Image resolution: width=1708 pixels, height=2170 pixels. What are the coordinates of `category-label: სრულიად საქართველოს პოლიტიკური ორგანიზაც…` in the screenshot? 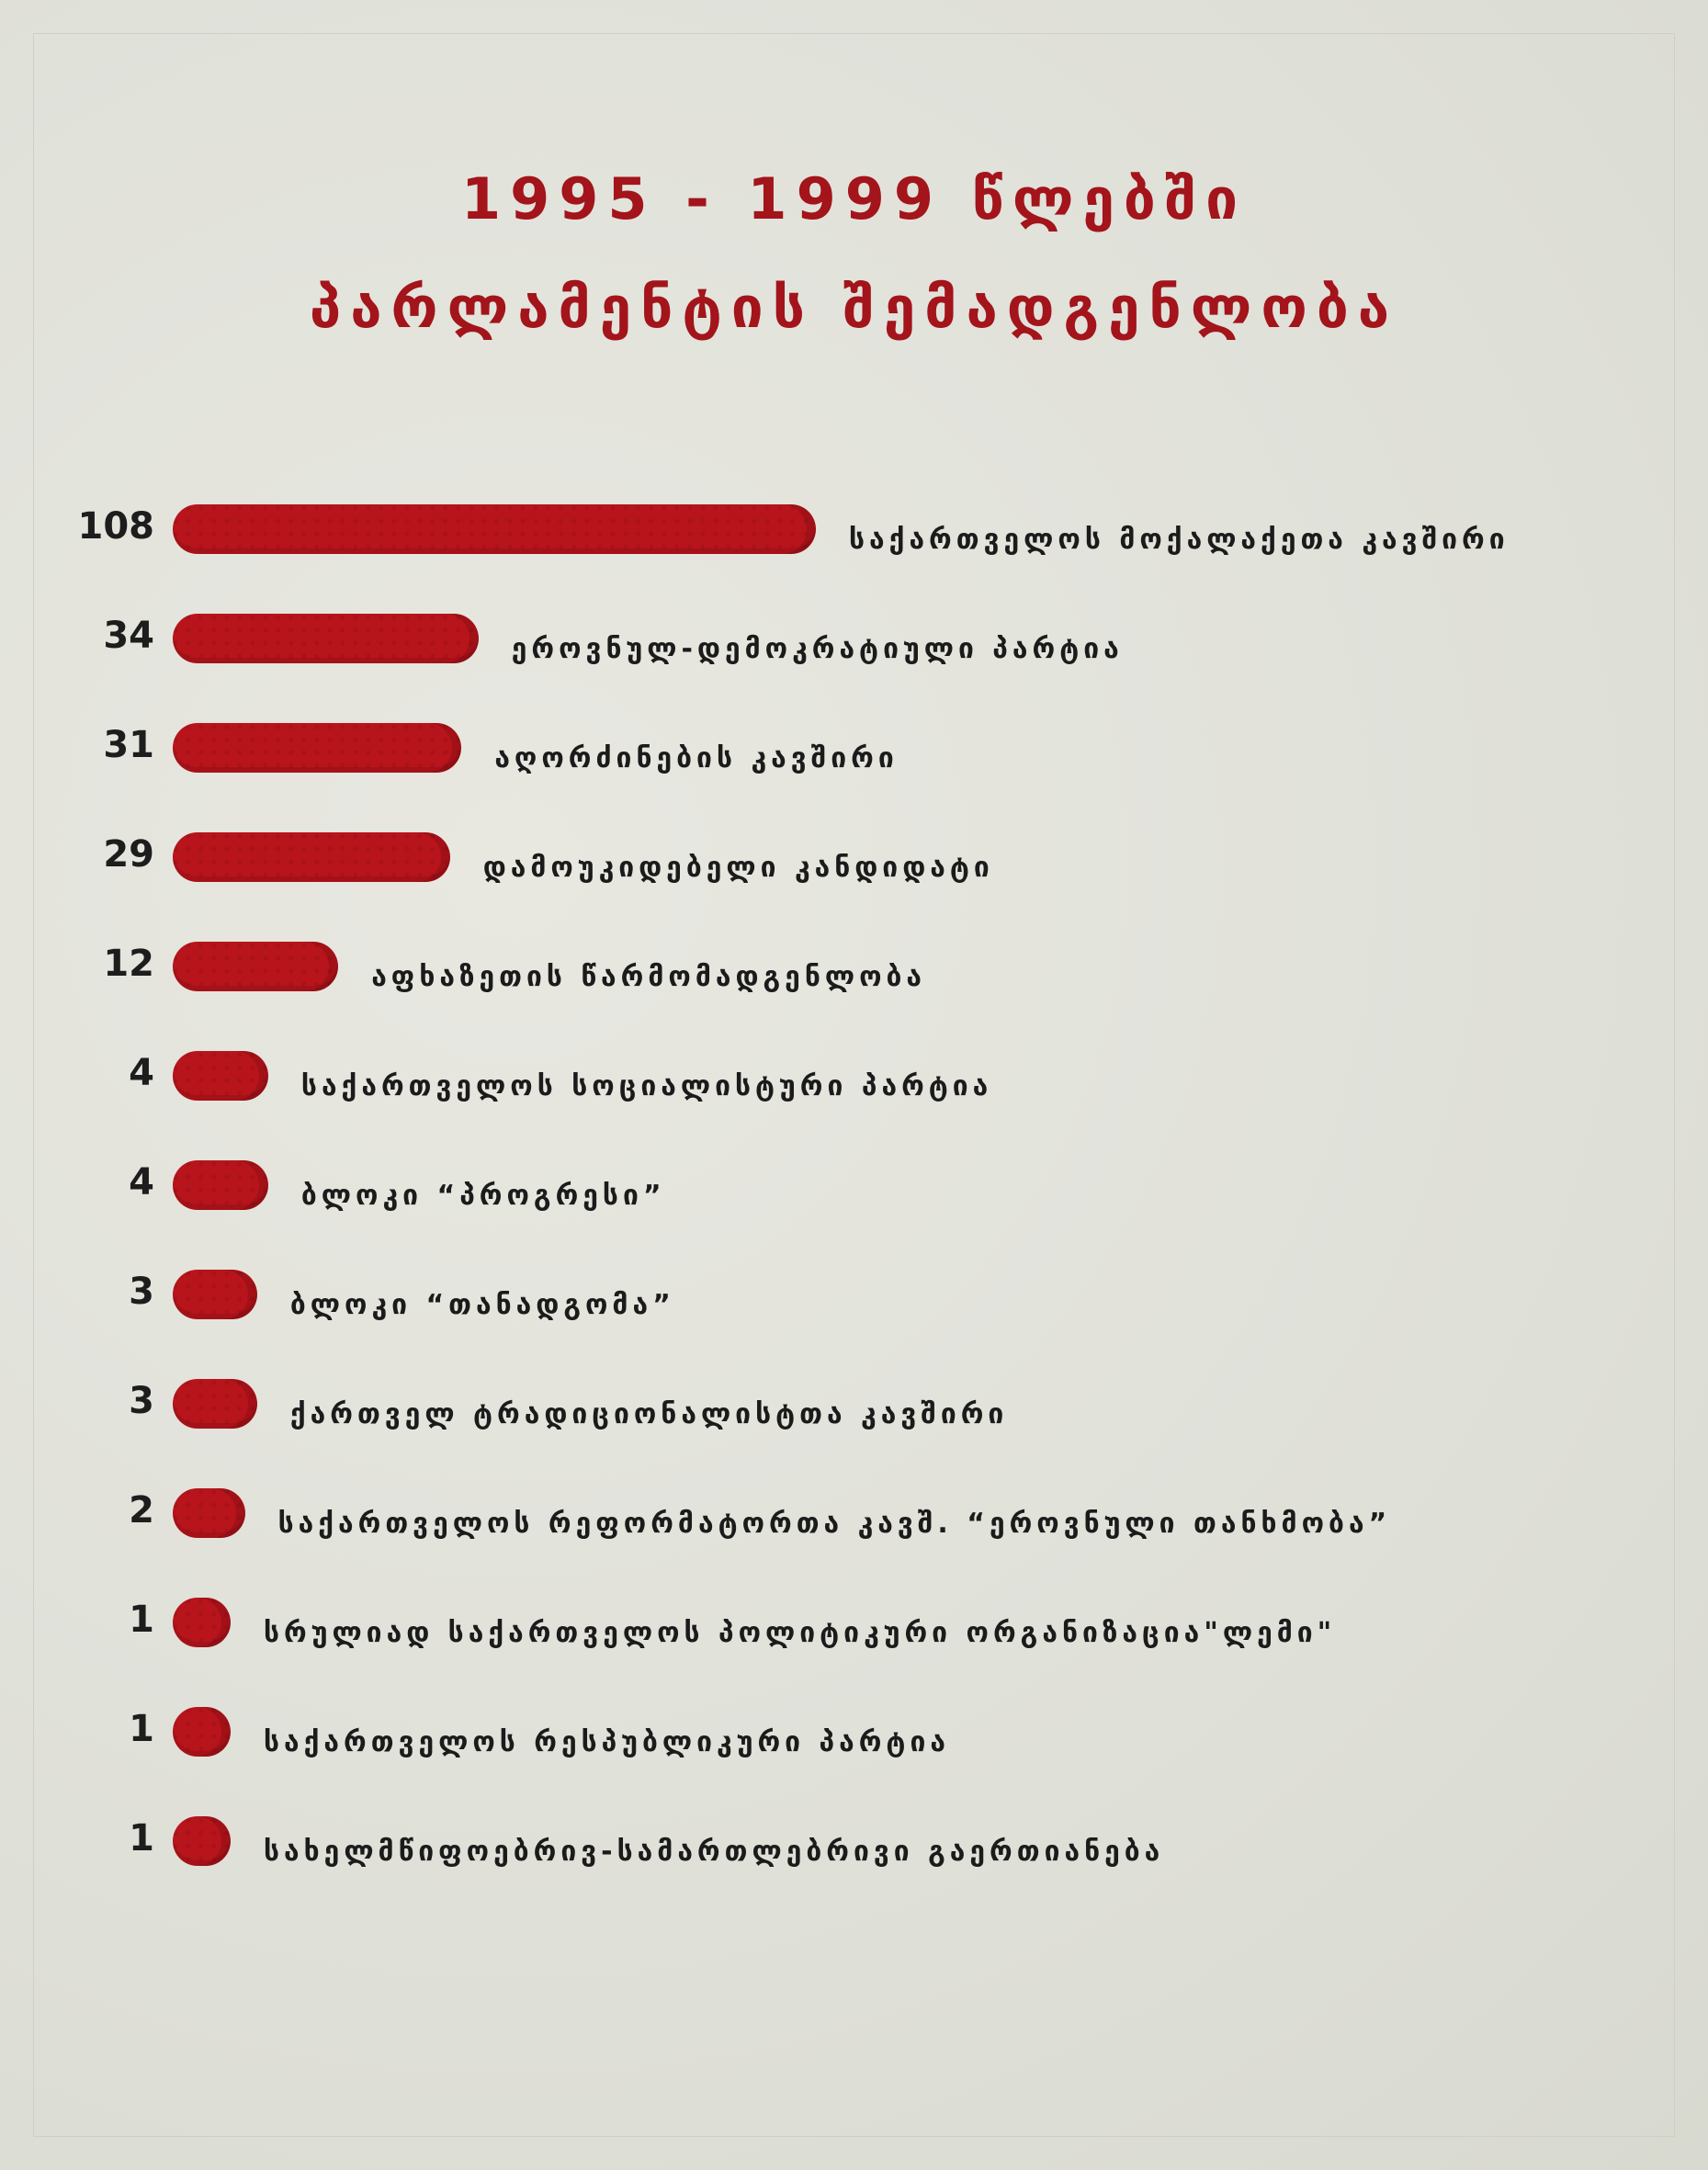 It's located at (800, 1633).